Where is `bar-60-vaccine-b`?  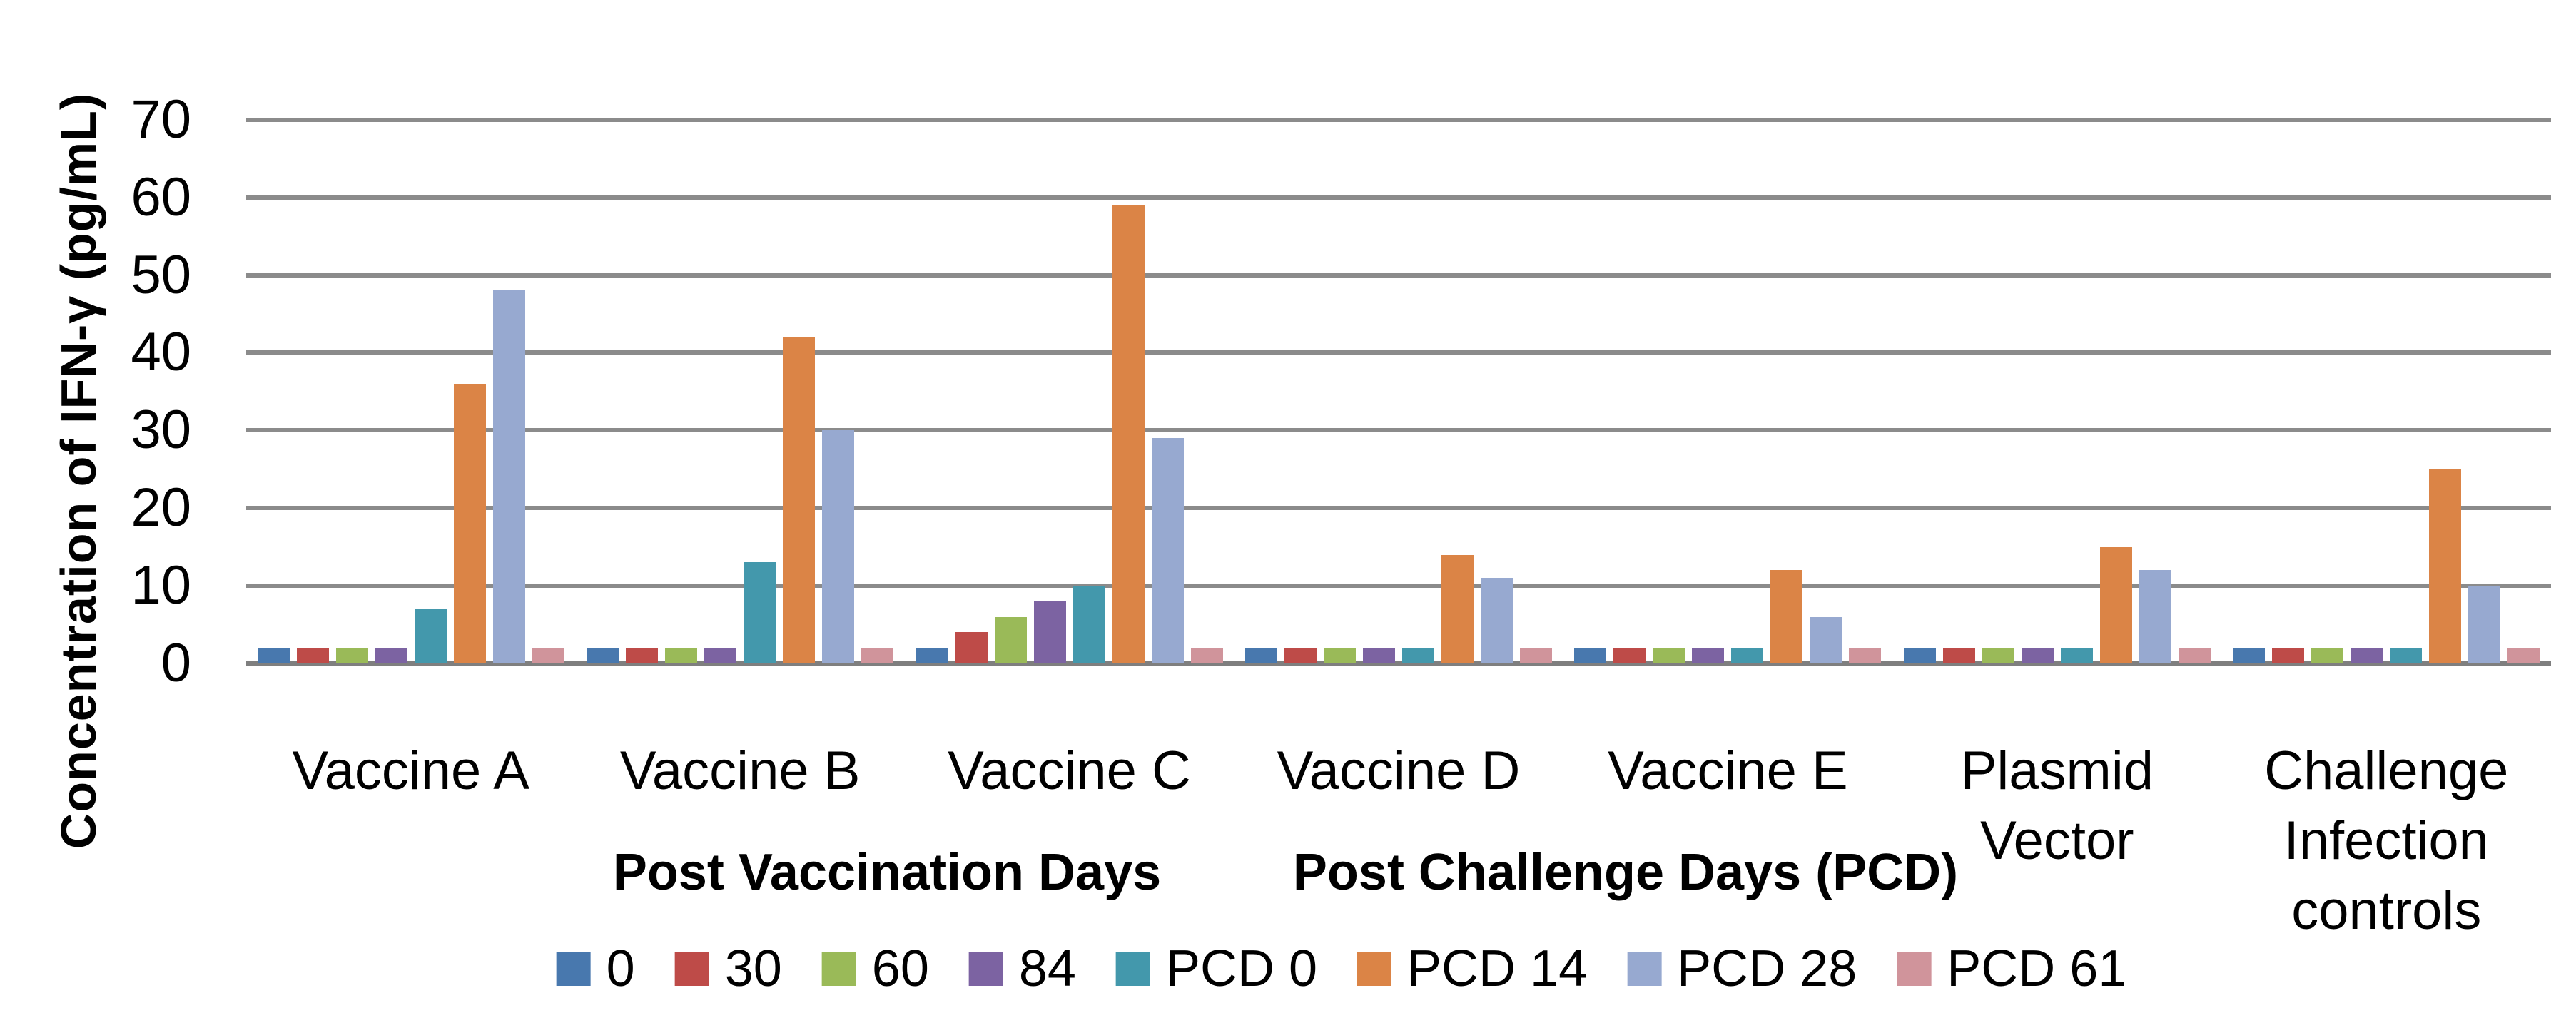 bar-60-vaccine-b is located at coordinates (681, 655).